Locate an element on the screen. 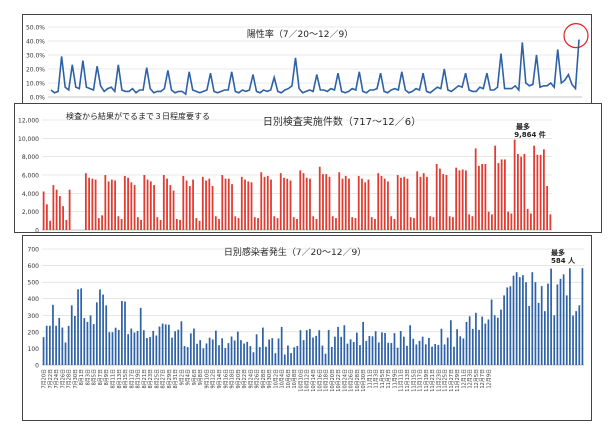 The width and height of the screenshot is (614, 434). chart3-x-tick-label: 8月21日 is located at coordinates (145, 379).